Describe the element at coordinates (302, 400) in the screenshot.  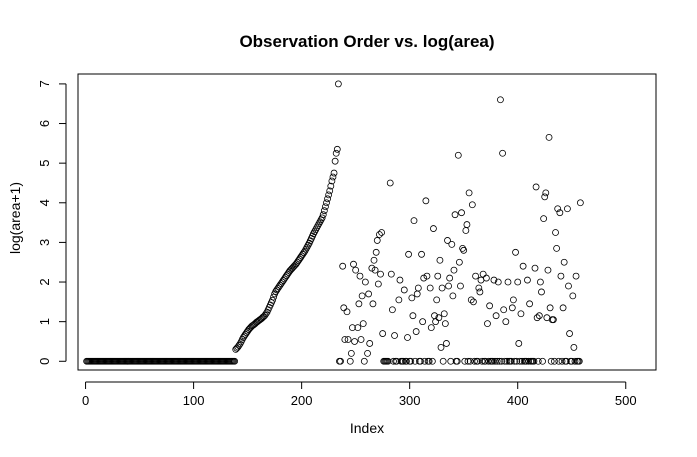
I see `x-tick-label: 200` at that location.